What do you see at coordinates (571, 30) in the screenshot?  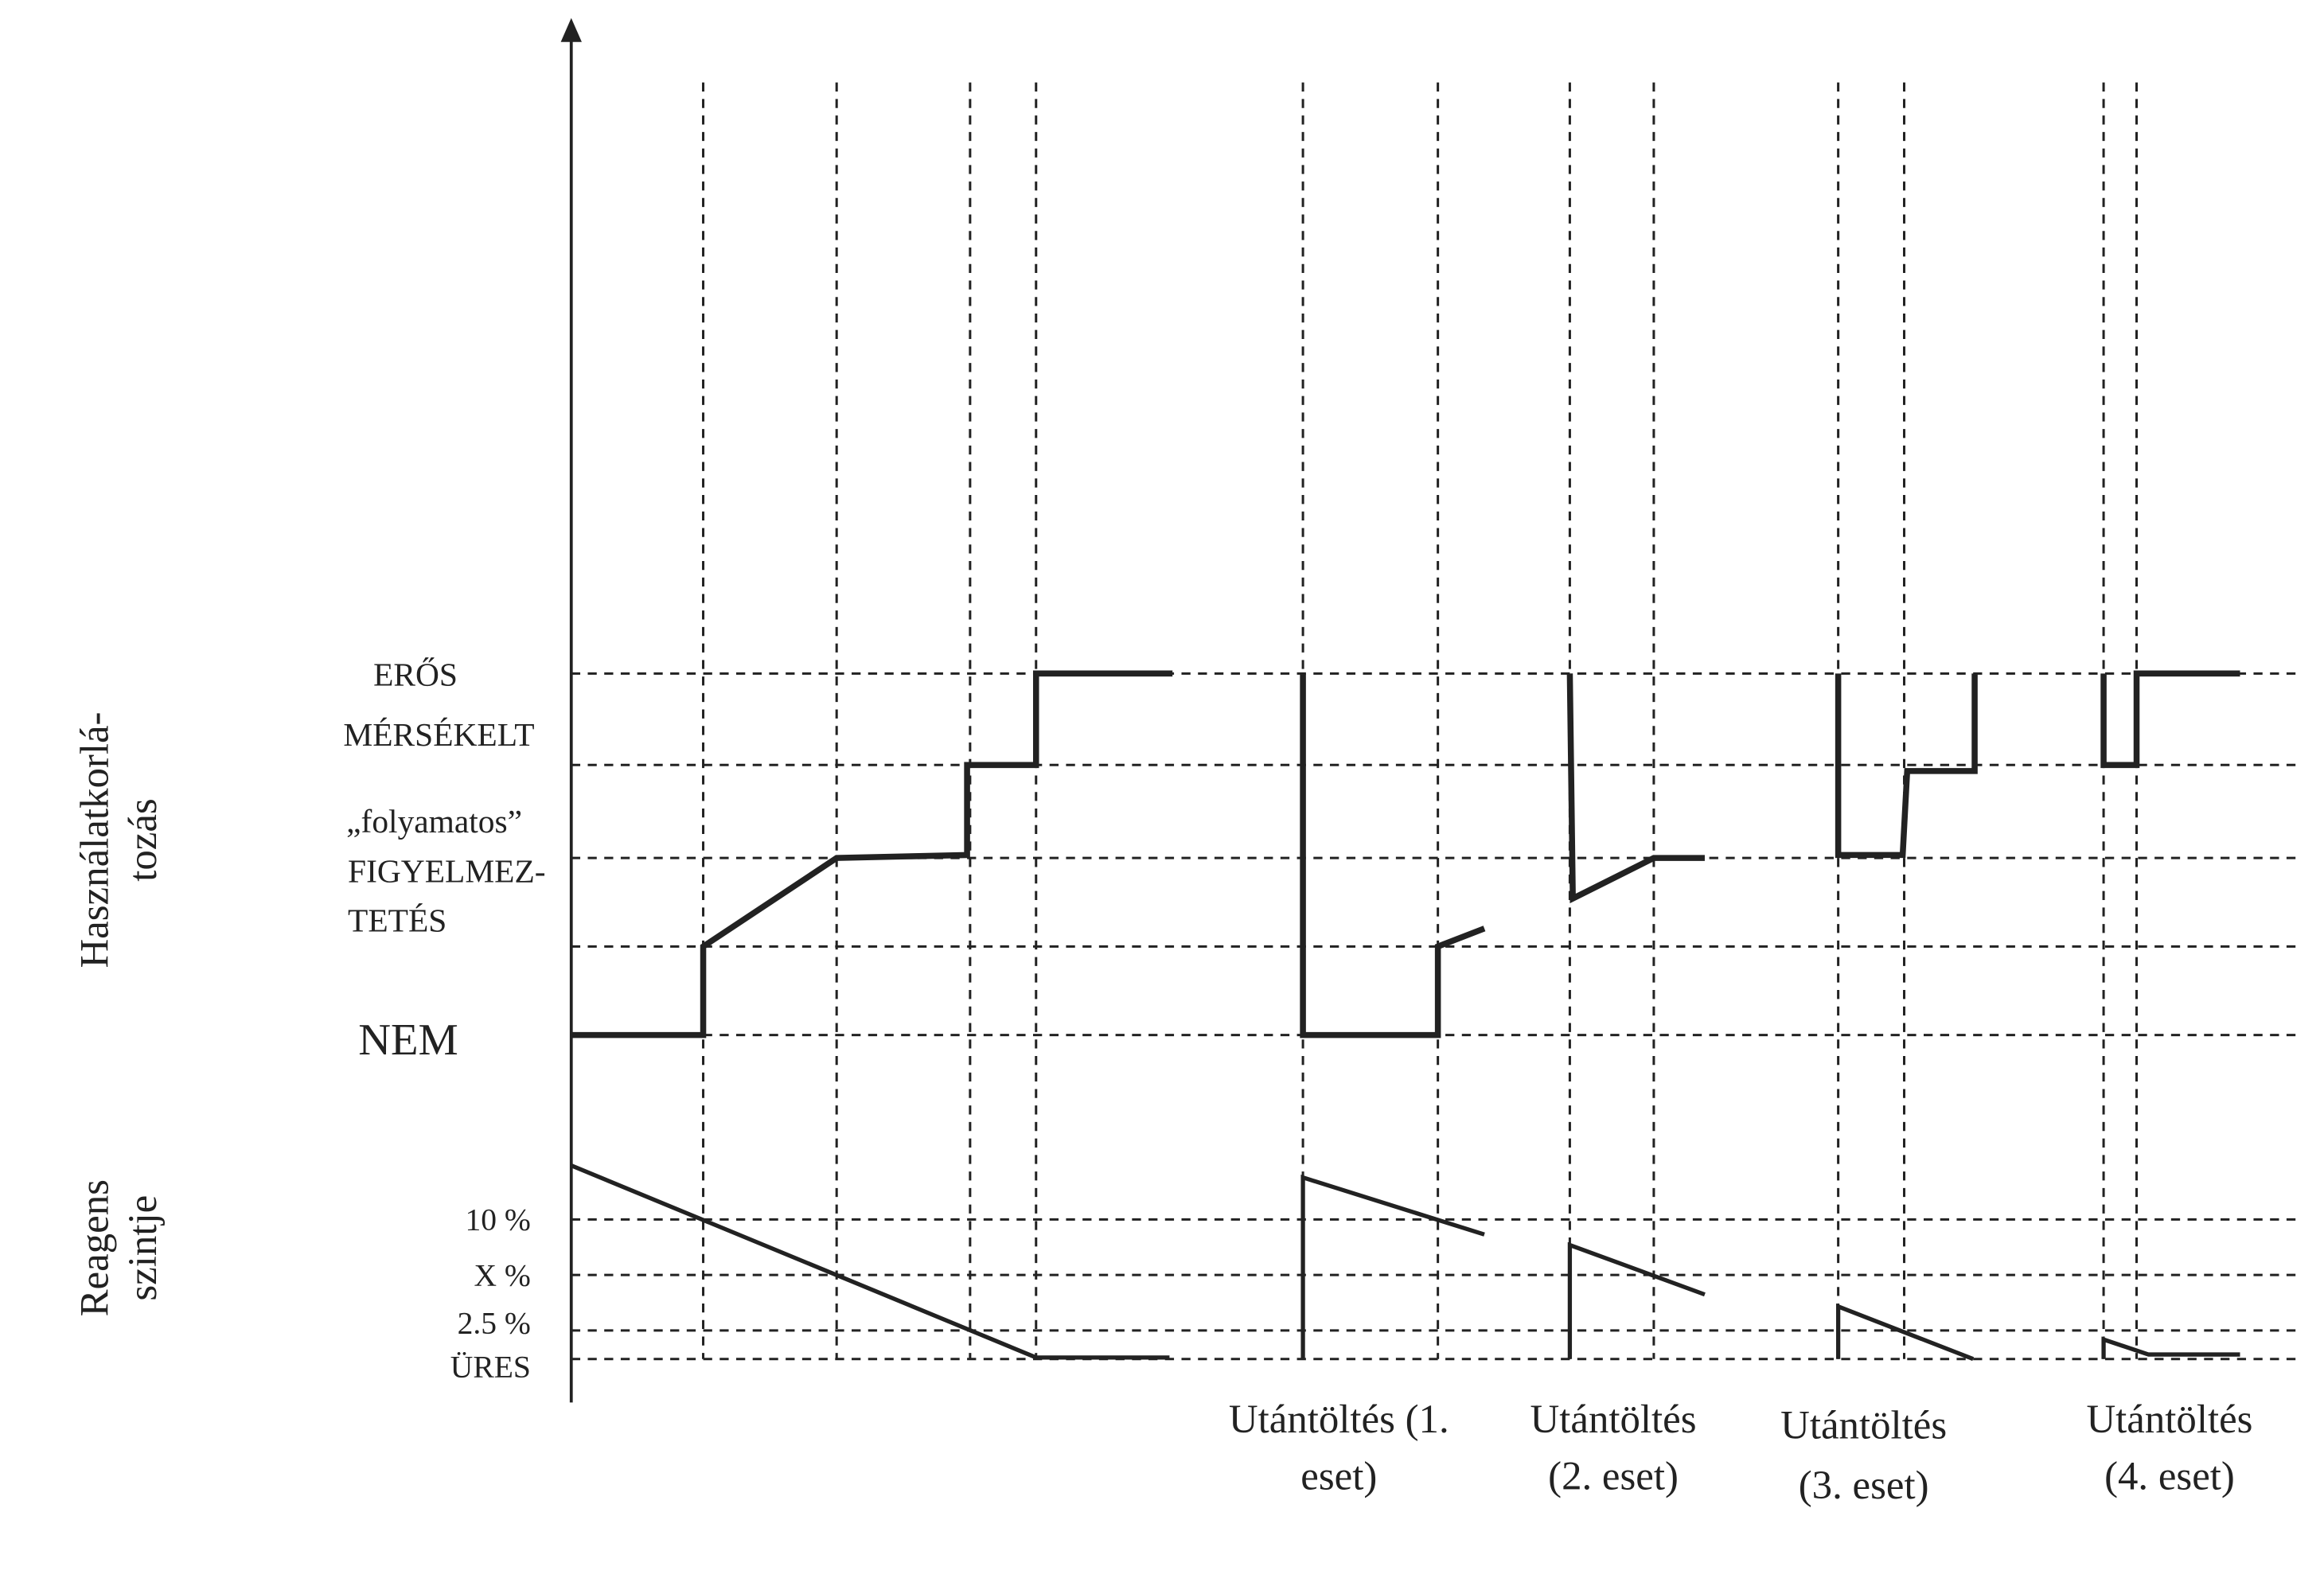 I see `axis-arrow` at bounding box center [571, 30].